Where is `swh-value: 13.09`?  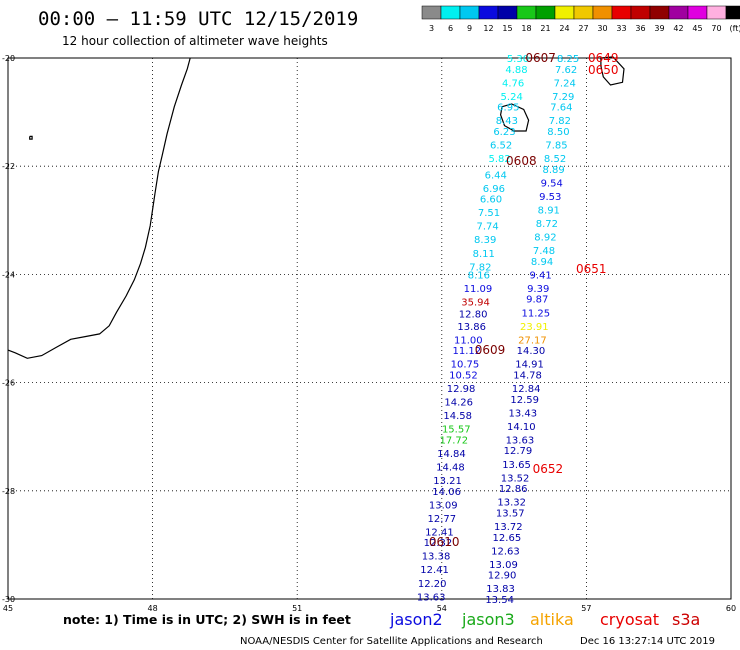
swh-value: 13.09 is located at coordinates (503, 565).